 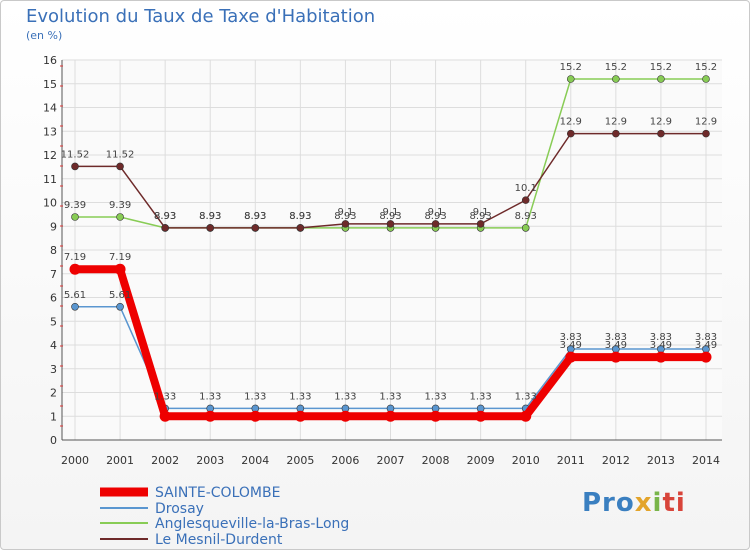 What do you see at coordinates (300, 460) in the screenshot?
I see `x-tick-label: 2005` at bounding box center [300, 460].